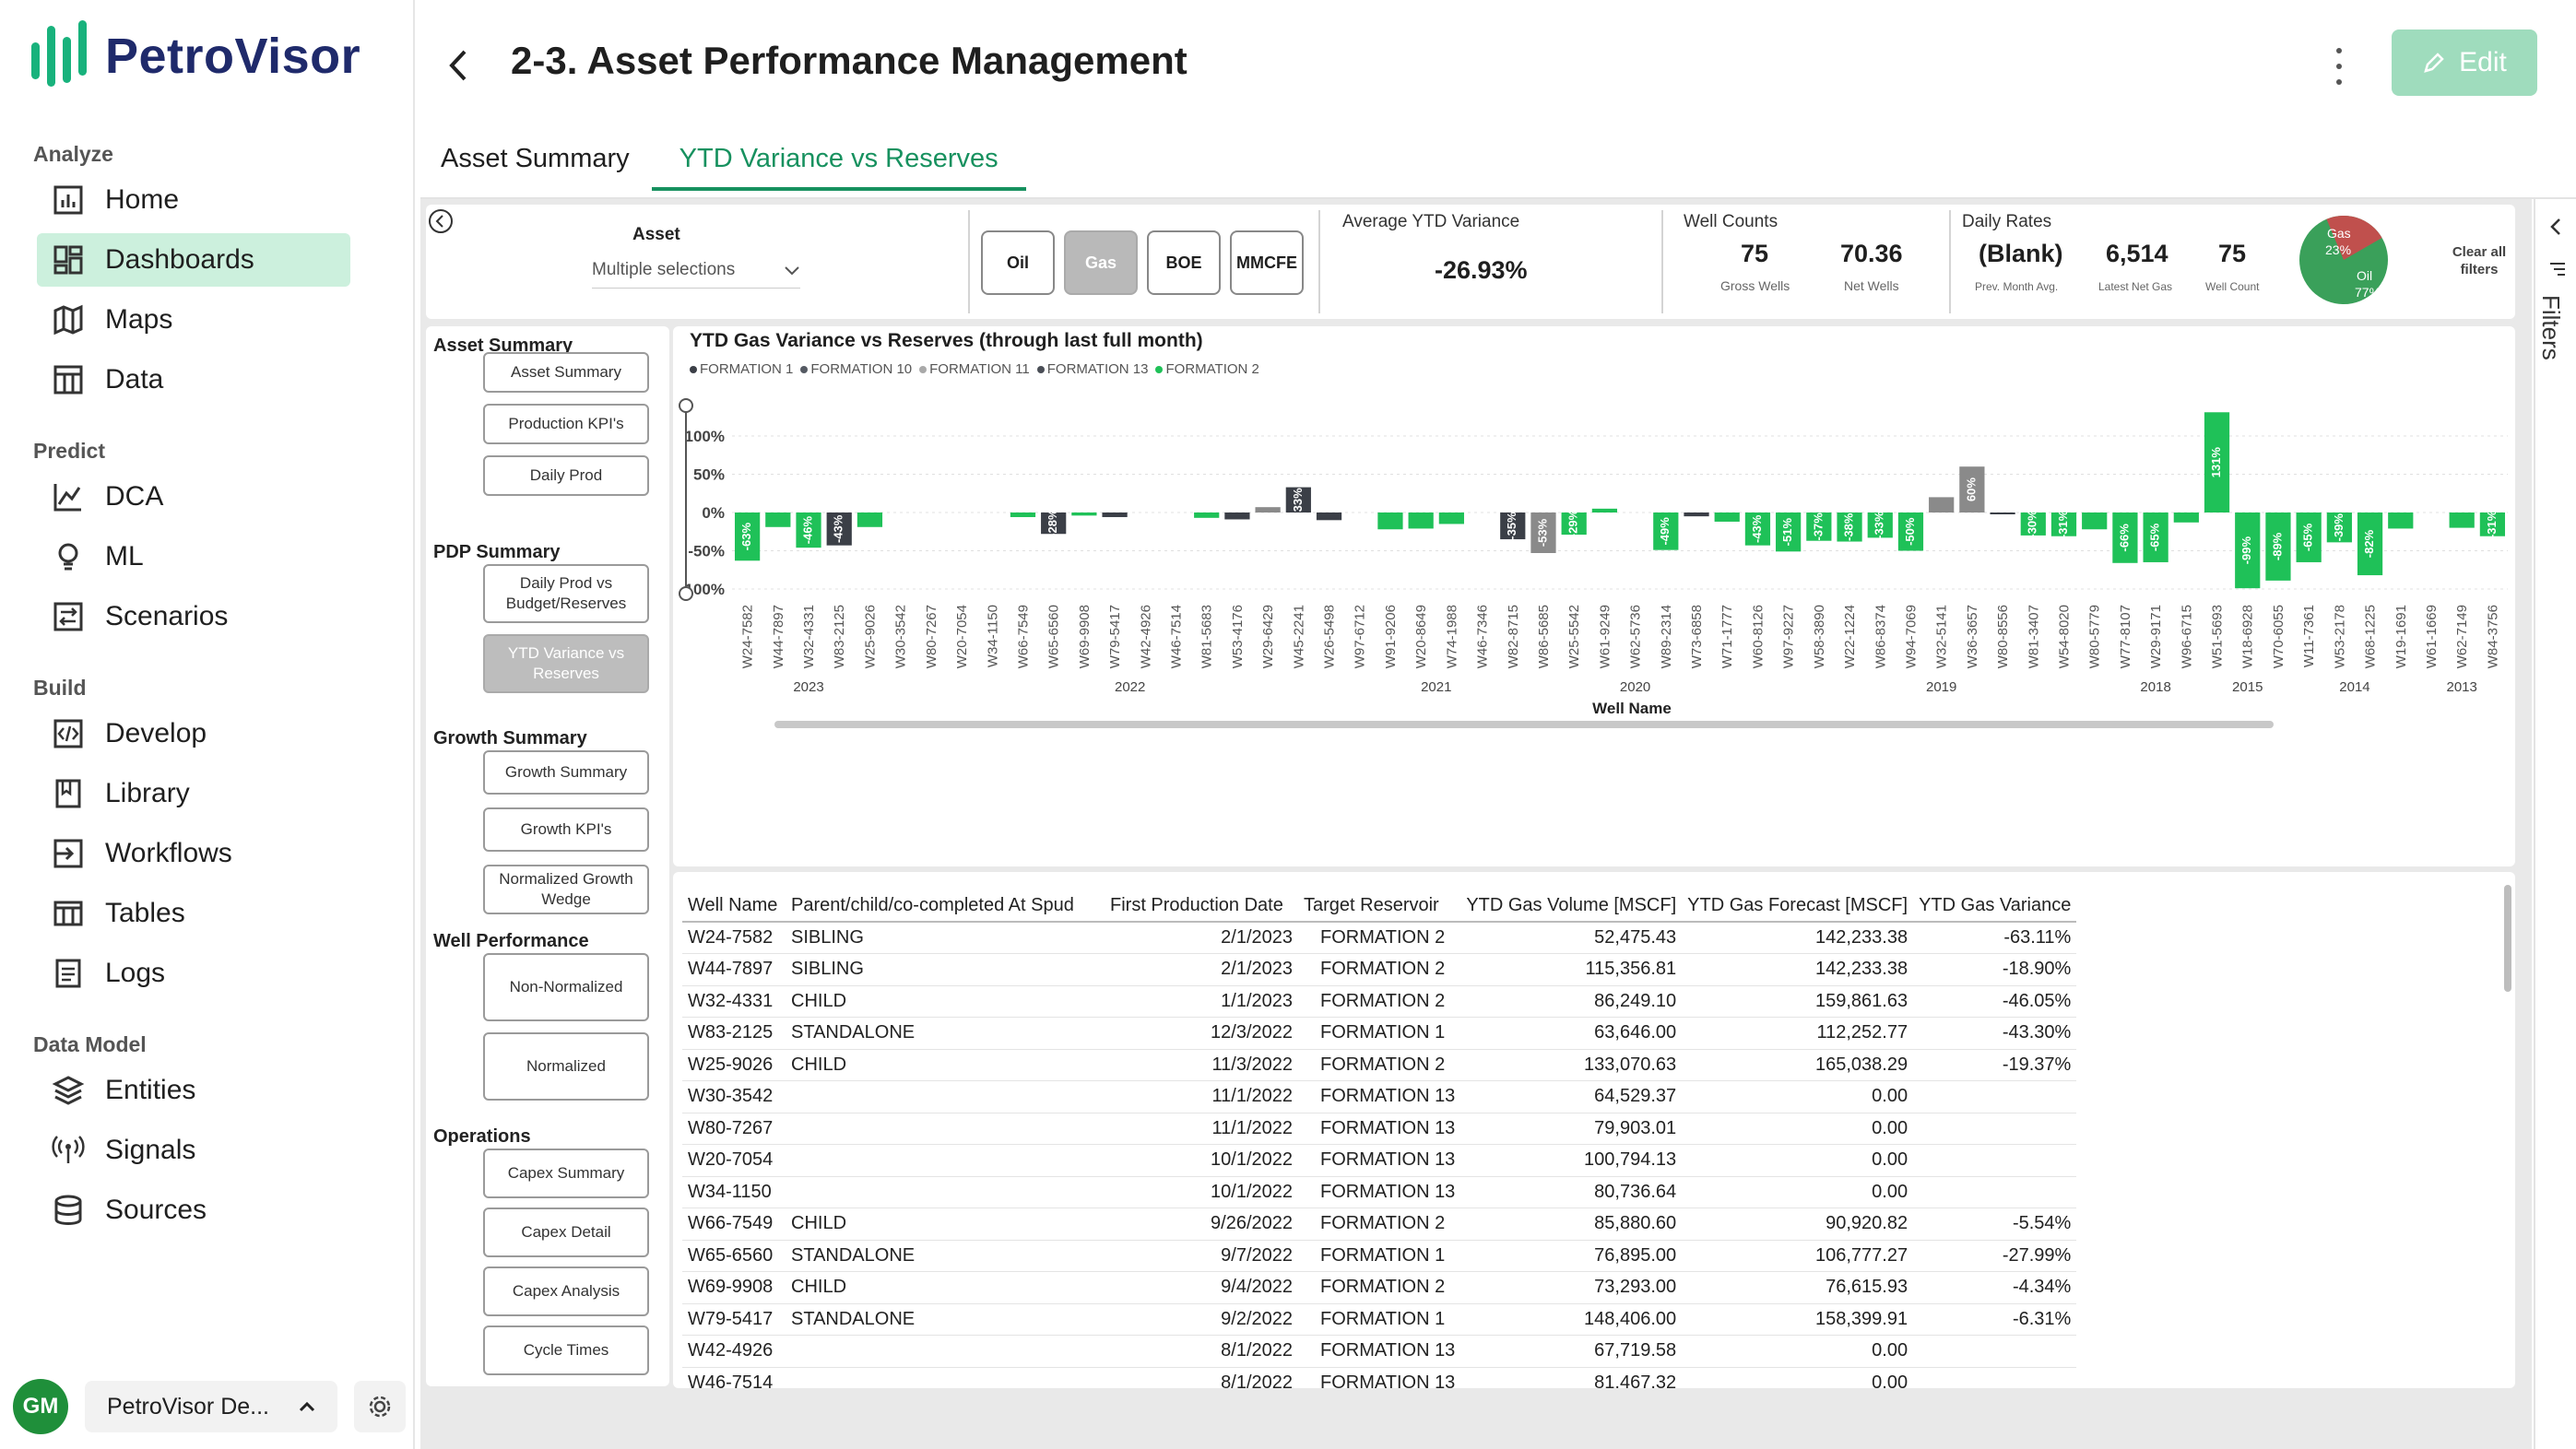 The height and width of the screenshot is (1449, 2576). Describe the element at coordinates (459, 65) in the screenshot. I see `back-arrow-icon` at that location.